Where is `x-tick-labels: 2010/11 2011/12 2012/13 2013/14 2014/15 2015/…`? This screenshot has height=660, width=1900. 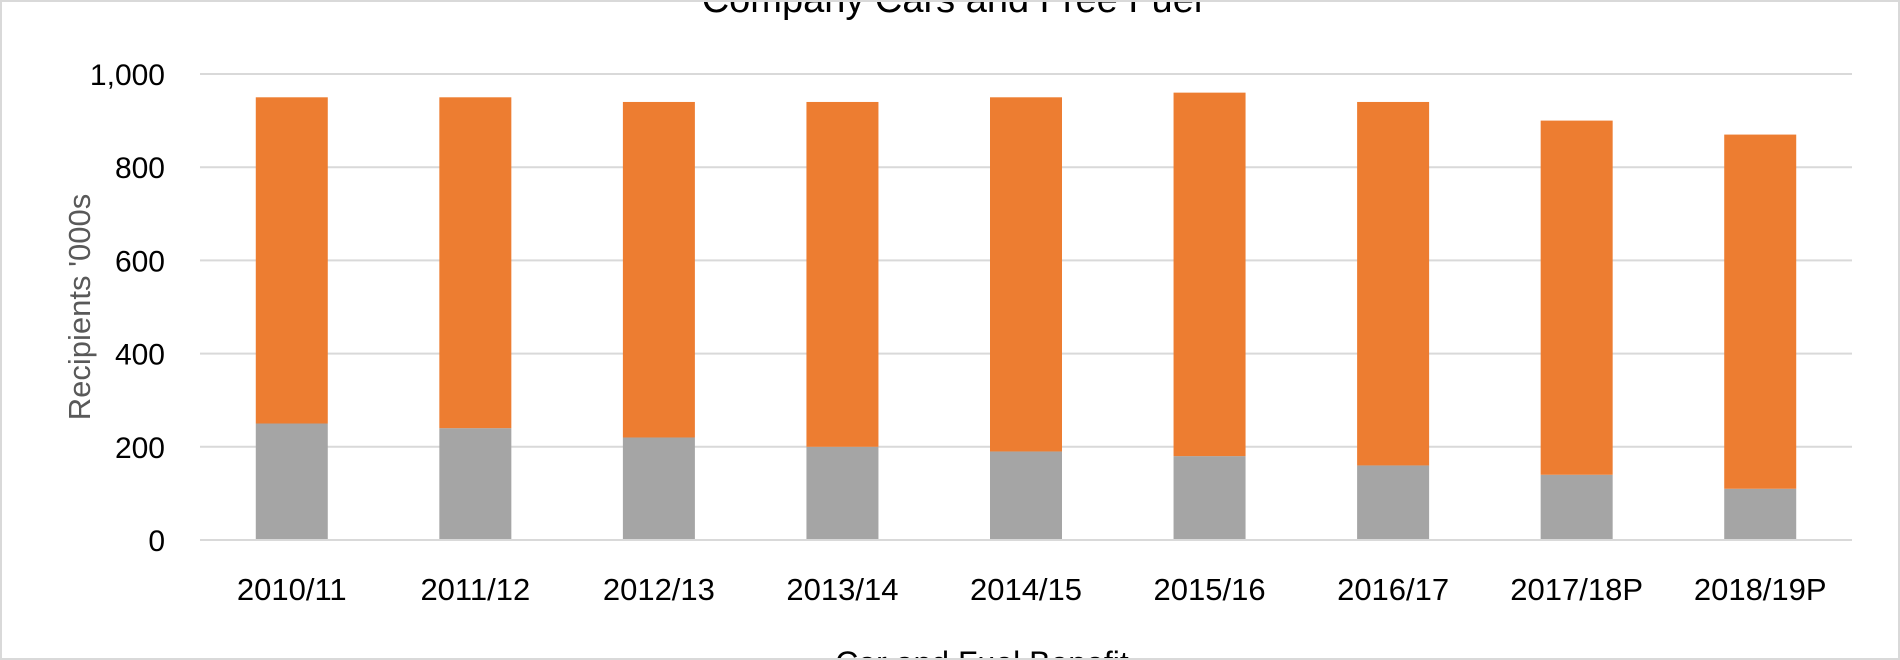
x-tick-labels: 2010/11 2011/12 2012/13 2013/14 2014/15 2015/… is located at coordinates (1032, 589).